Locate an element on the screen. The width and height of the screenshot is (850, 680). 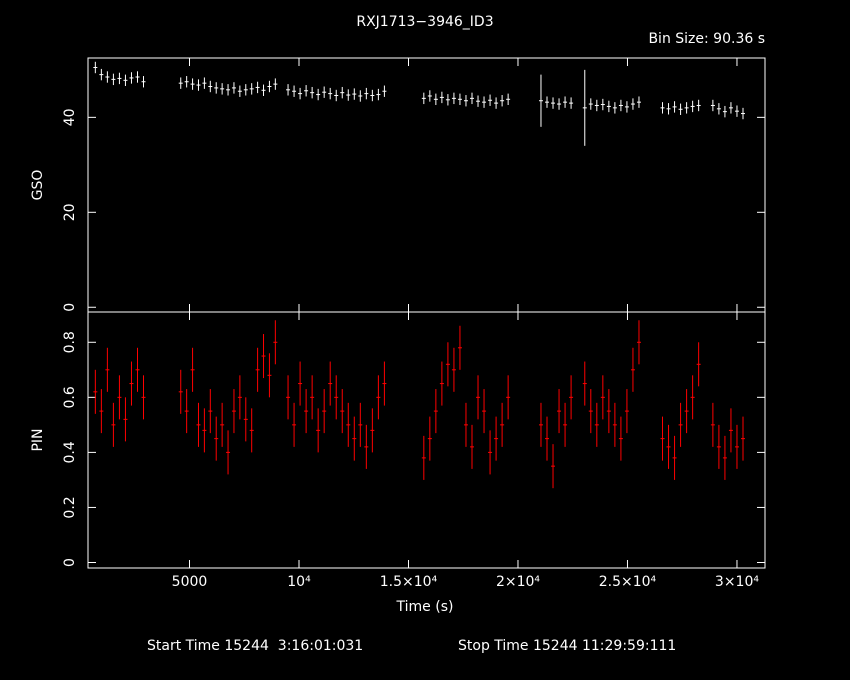
y-tick-label: 0.2 is located at coordinates (70, 507).